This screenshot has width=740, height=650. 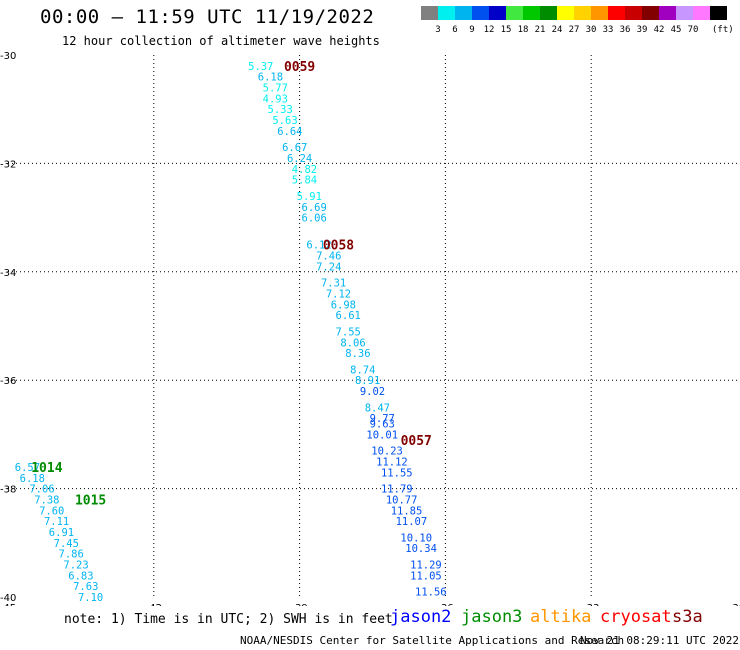 What do you see at coordinates (723, 30) in the screenshot?
I see `legend-unit: (ft)` at bounding box center [723, 30].